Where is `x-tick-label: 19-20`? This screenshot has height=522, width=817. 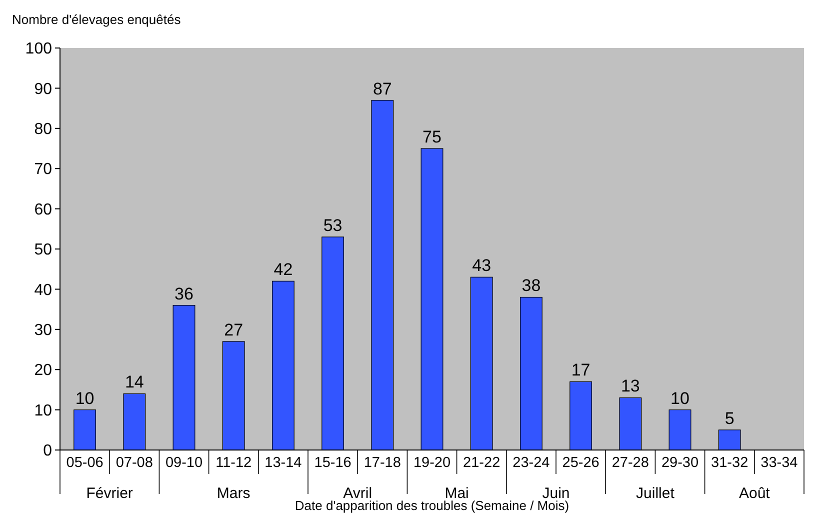 x-tick-label: 19-20 is located at coordinates (432, 463).